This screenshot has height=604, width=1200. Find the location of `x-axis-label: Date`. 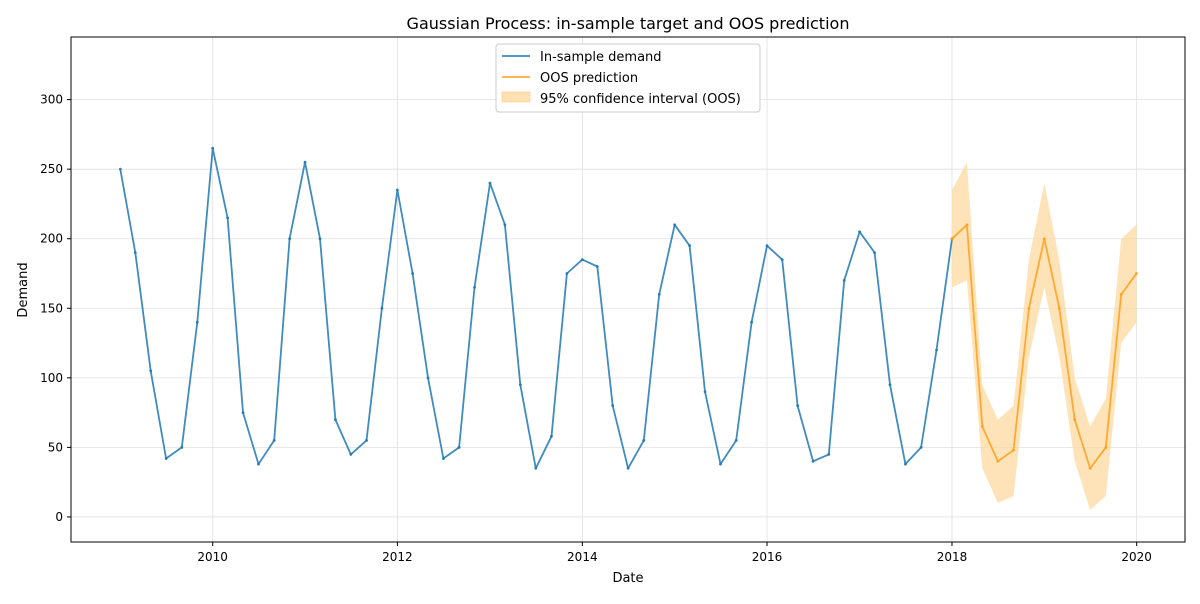

x-axis-label: Date is located at coordinates (627, 578).